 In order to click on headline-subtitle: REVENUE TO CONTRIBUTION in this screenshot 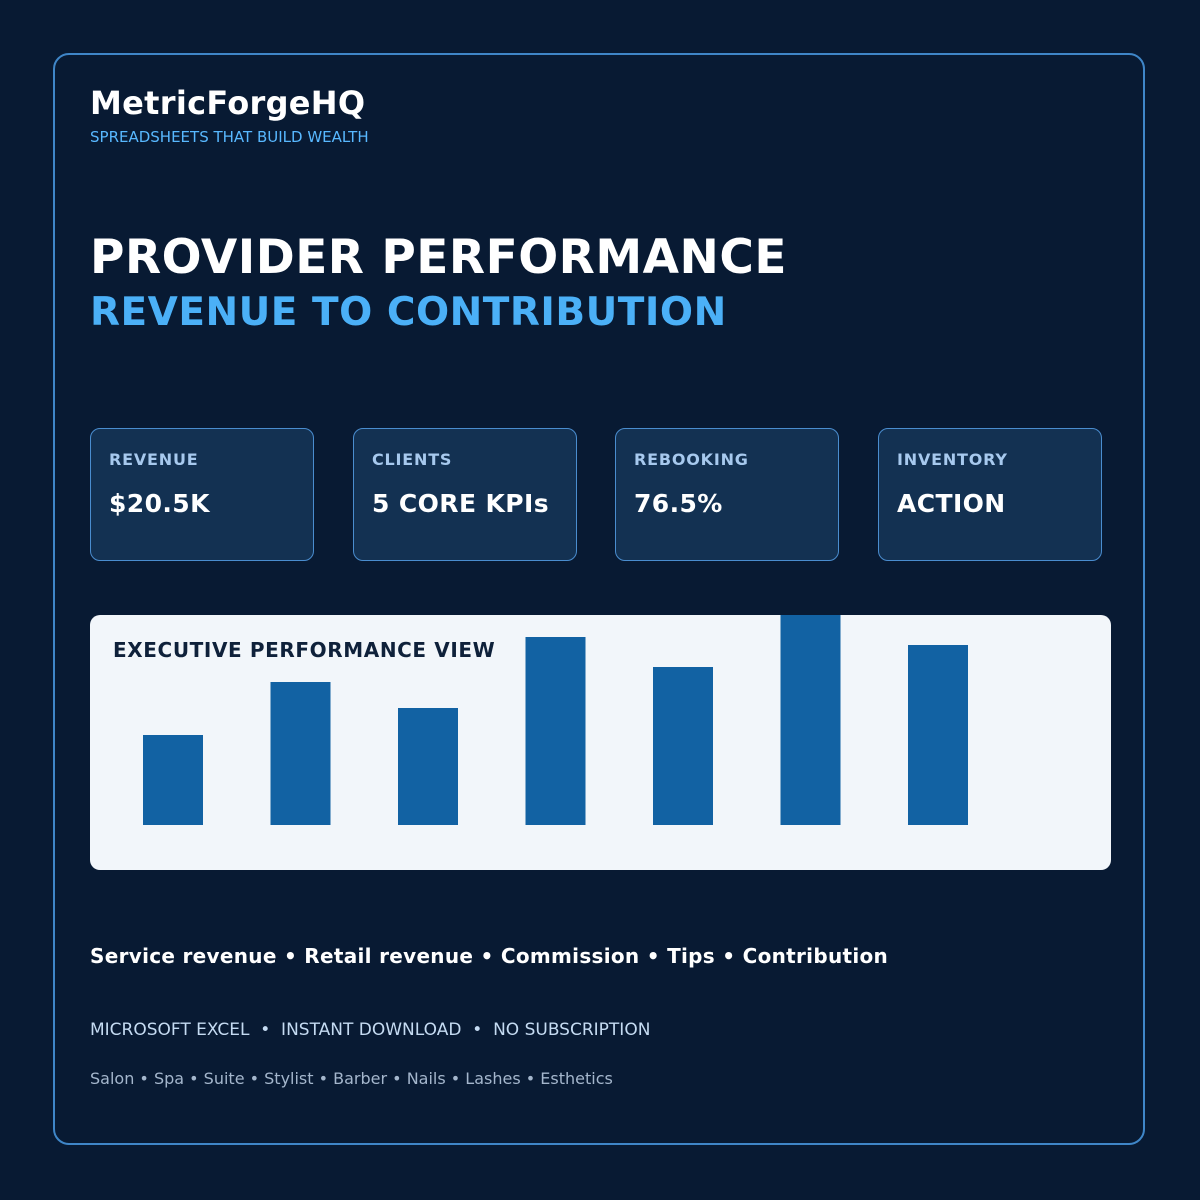, I will do `click(408, 312)`.